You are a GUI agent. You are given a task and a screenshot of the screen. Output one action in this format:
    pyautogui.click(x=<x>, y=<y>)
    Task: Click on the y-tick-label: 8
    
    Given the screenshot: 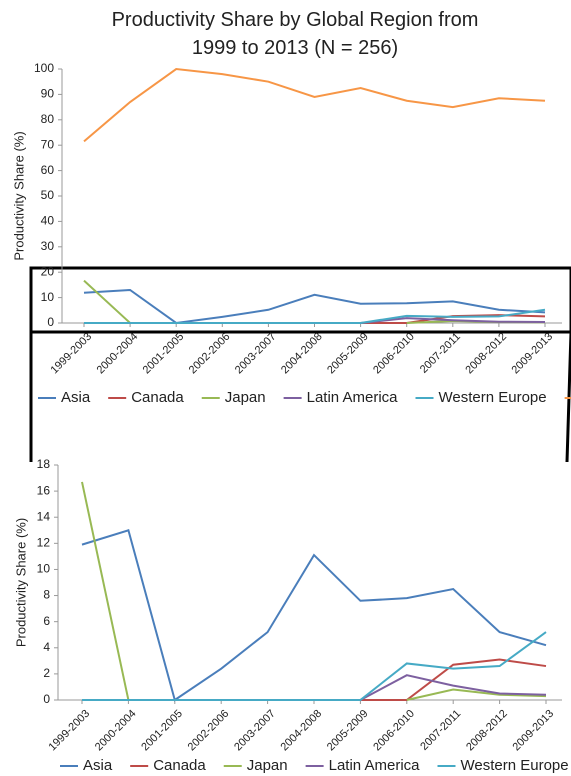 What is the action you would take?
    pyautogui.click(x=46, y=595)
    